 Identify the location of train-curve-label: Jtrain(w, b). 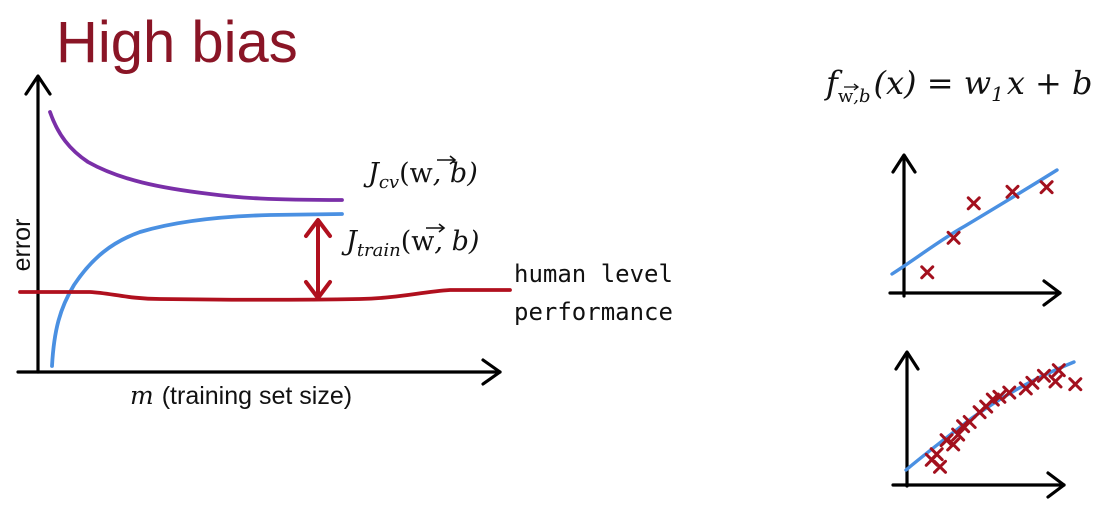
(410, 242).